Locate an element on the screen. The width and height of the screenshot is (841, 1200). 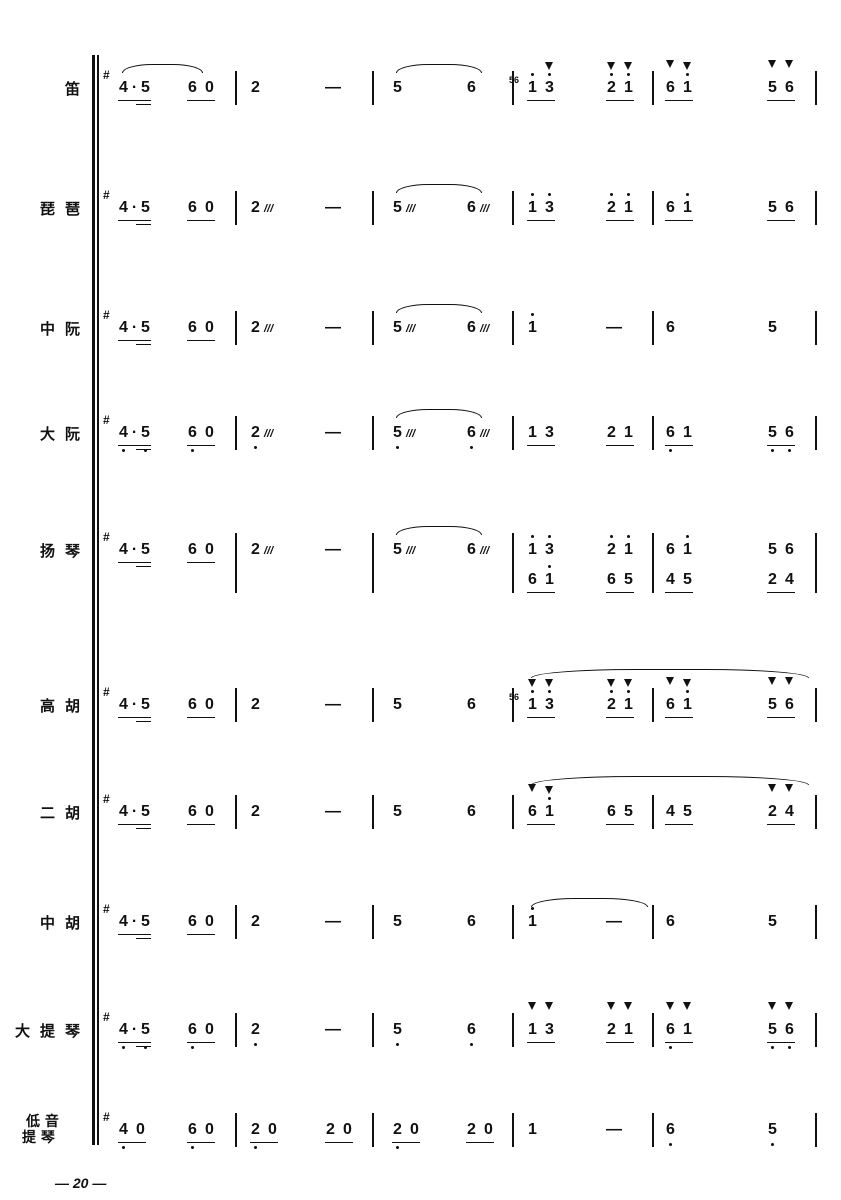
note-group: 1 3 is located at coordinates (541, 1022).